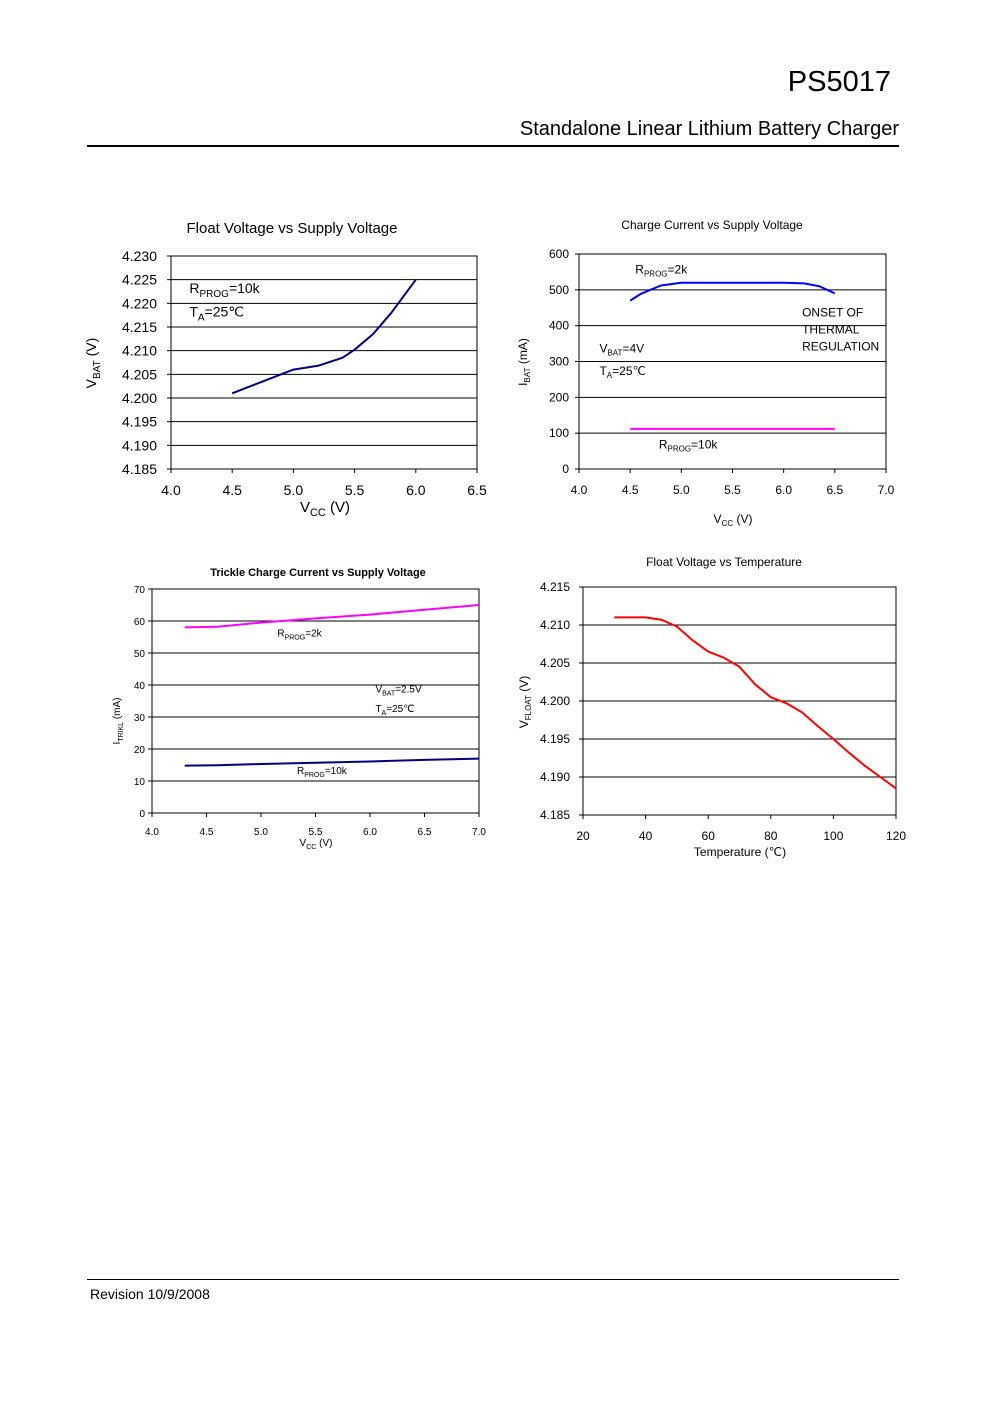 This screenshot has height=1403, width=991. What do you see at coordinates (150, 1294) in the screenshot?
I see `revision-text: Revision 10/9/2008` at bounding box center [150, 1294].